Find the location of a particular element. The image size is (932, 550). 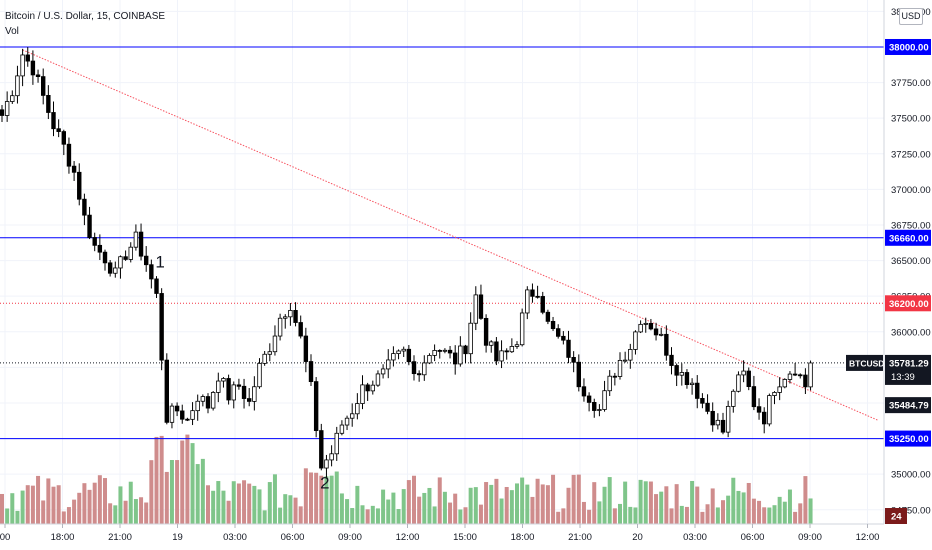

price-tick-label: 37750.00 is located at coordinates (911, 83).